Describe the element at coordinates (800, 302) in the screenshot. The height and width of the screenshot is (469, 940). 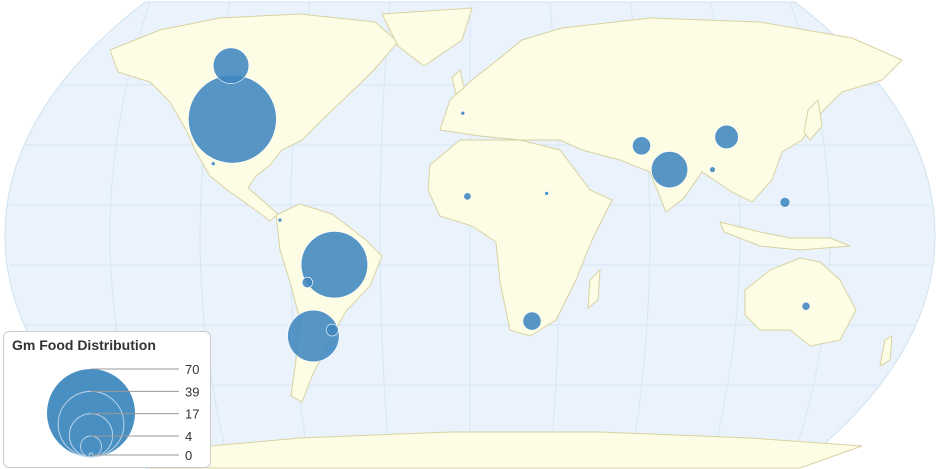
I see `australia` at that location.